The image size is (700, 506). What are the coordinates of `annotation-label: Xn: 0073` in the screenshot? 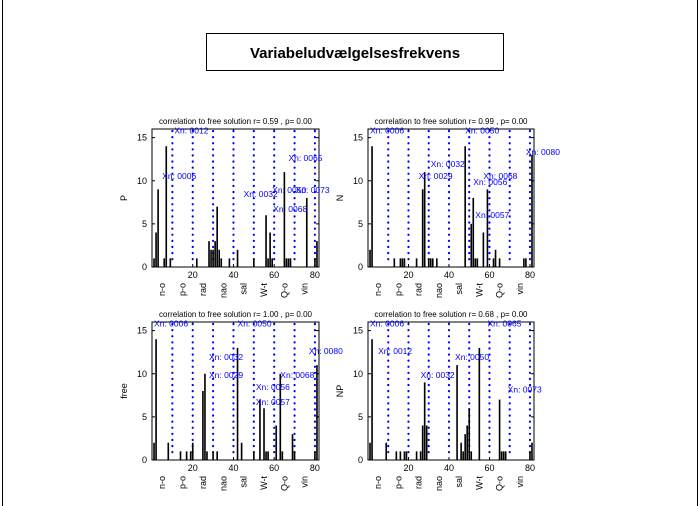 It's located at (525, 390).